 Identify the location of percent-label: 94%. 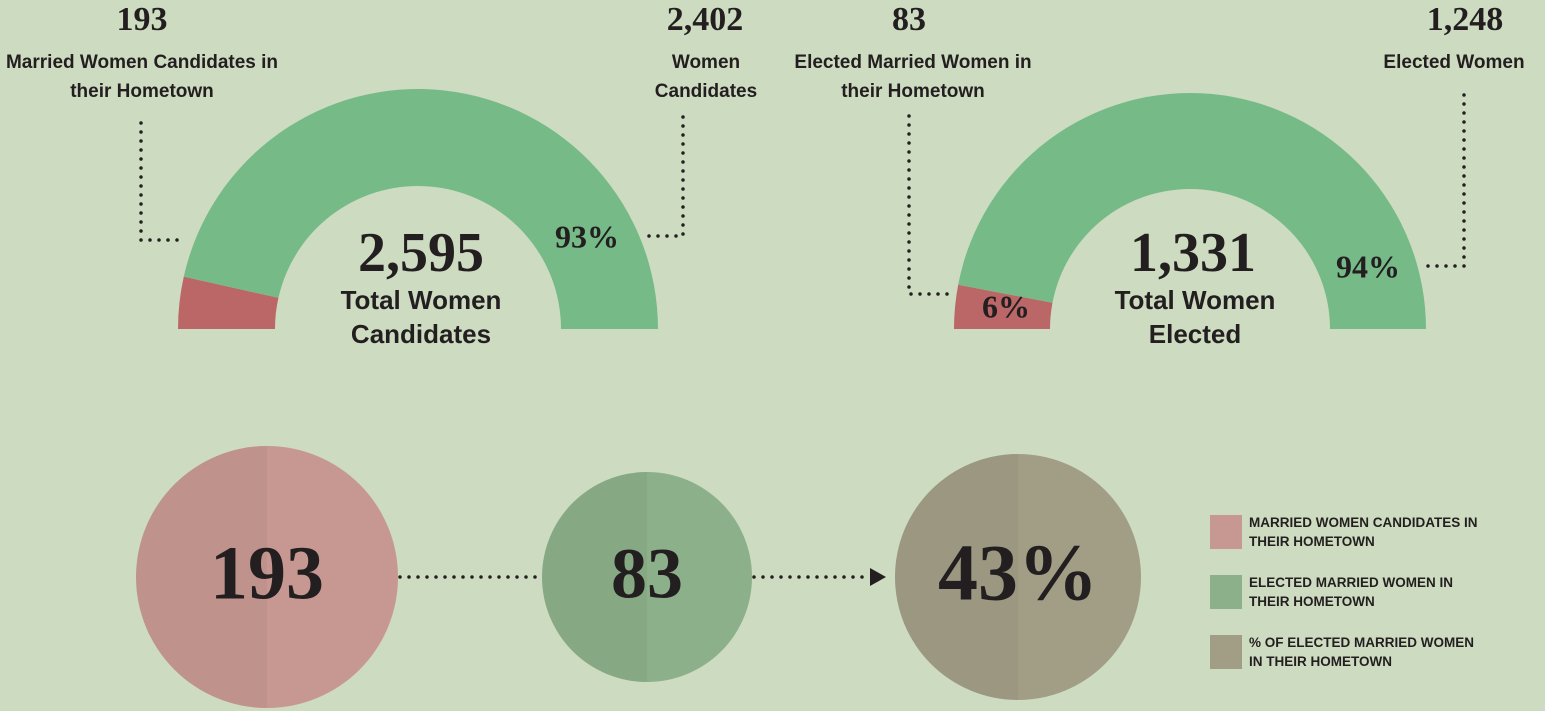
(1368, 266).